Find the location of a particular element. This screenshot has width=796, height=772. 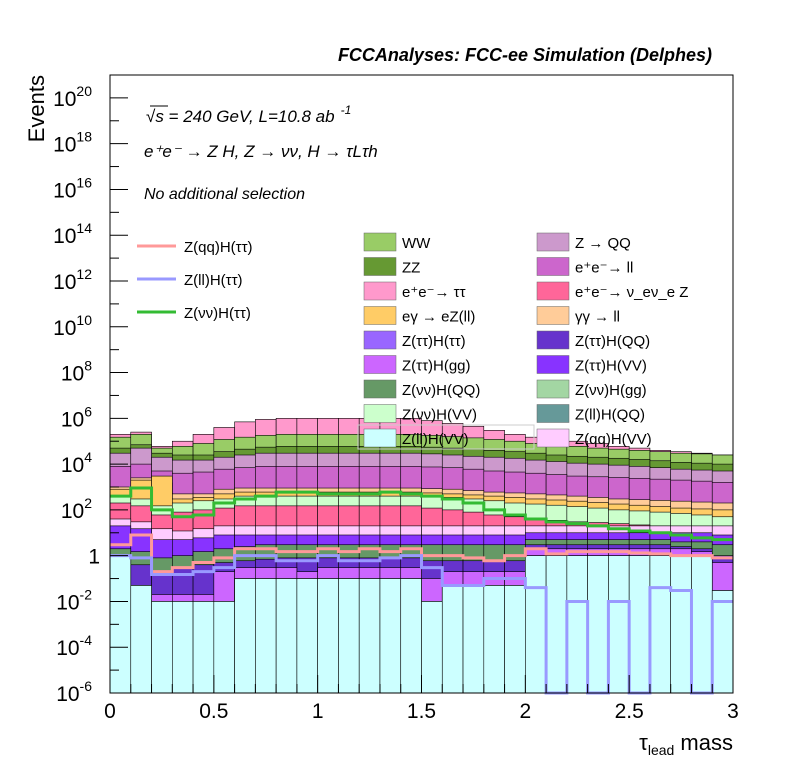

y-tick-label: 10¹⁶ is located at coordinates (72, 188).